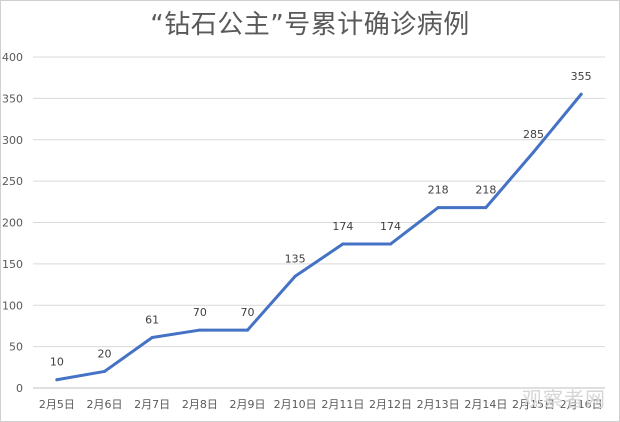  Describe the element at coordinates (342, 404) in the screenshot. I see `x-tick-label: 2月11日` at that location.